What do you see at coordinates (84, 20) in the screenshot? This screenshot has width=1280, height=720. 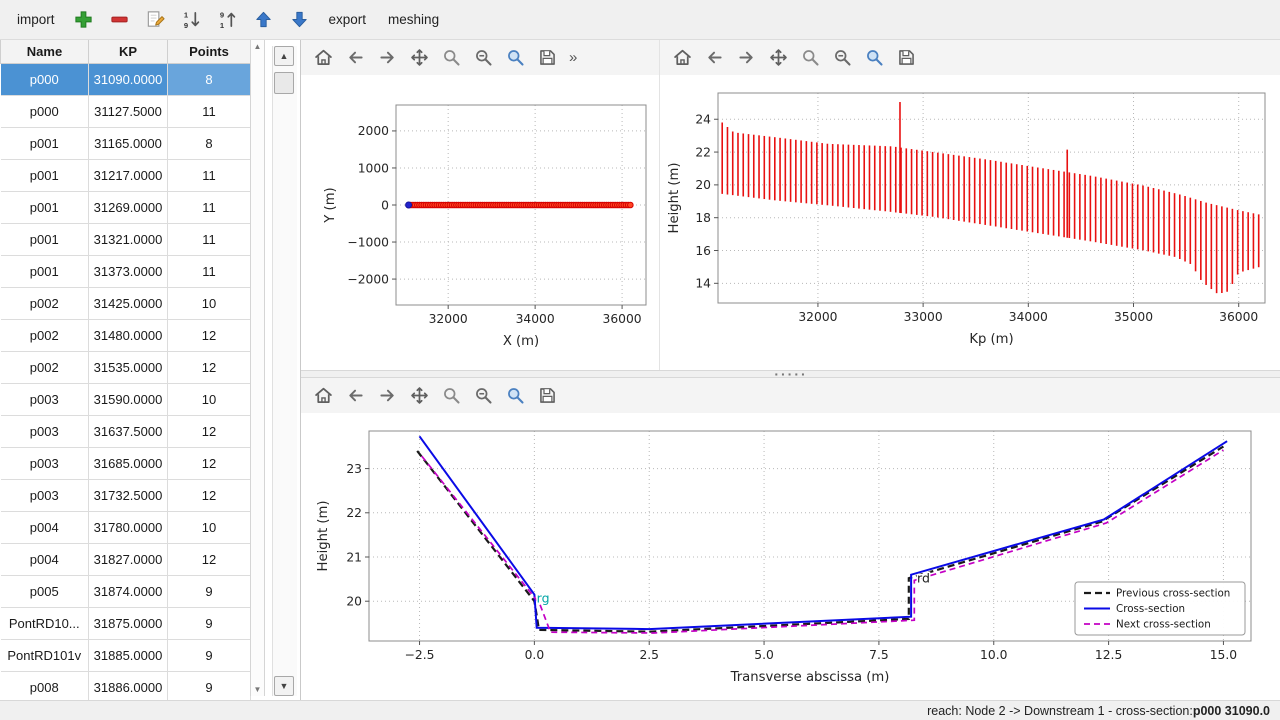 I see `add-icon` at bounding box center [84, 20].